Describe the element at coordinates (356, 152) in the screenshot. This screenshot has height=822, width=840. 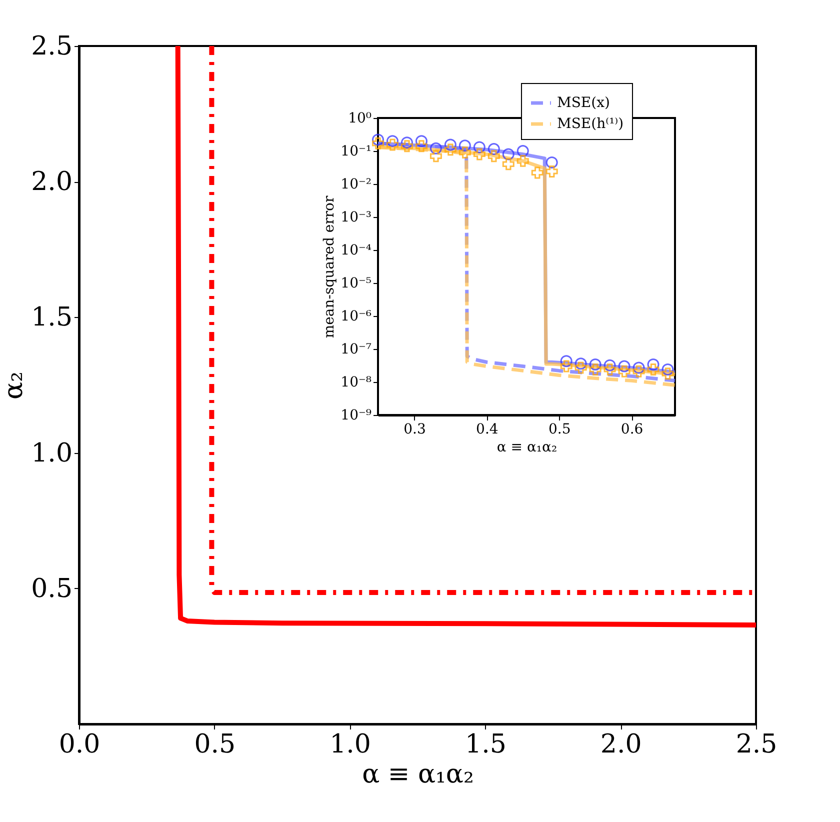
I see `y-tick-label: 10⁻¹` at that location.